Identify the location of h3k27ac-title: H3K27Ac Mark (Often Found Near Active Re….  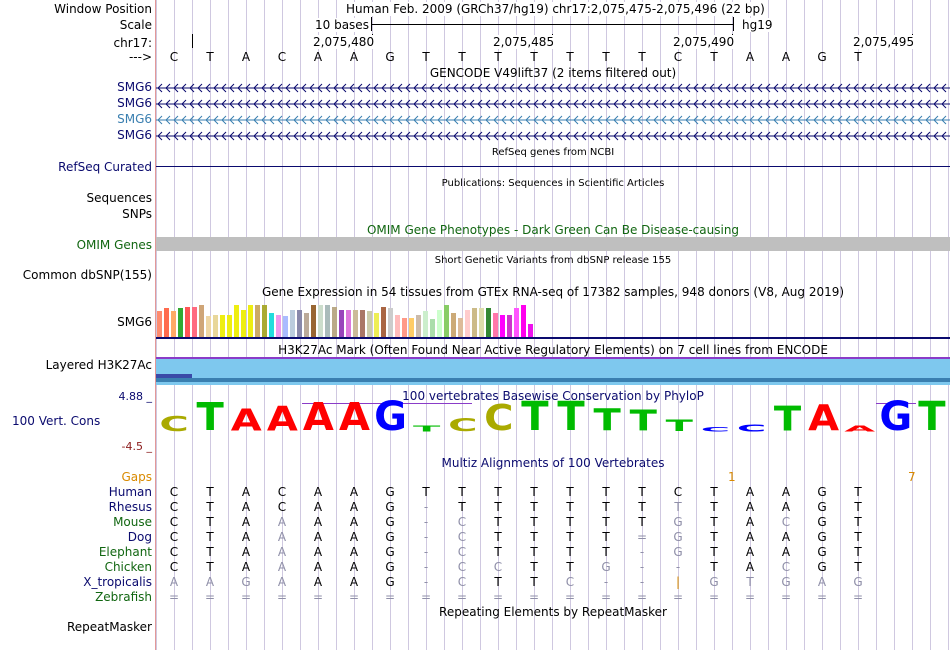
(553, 350).